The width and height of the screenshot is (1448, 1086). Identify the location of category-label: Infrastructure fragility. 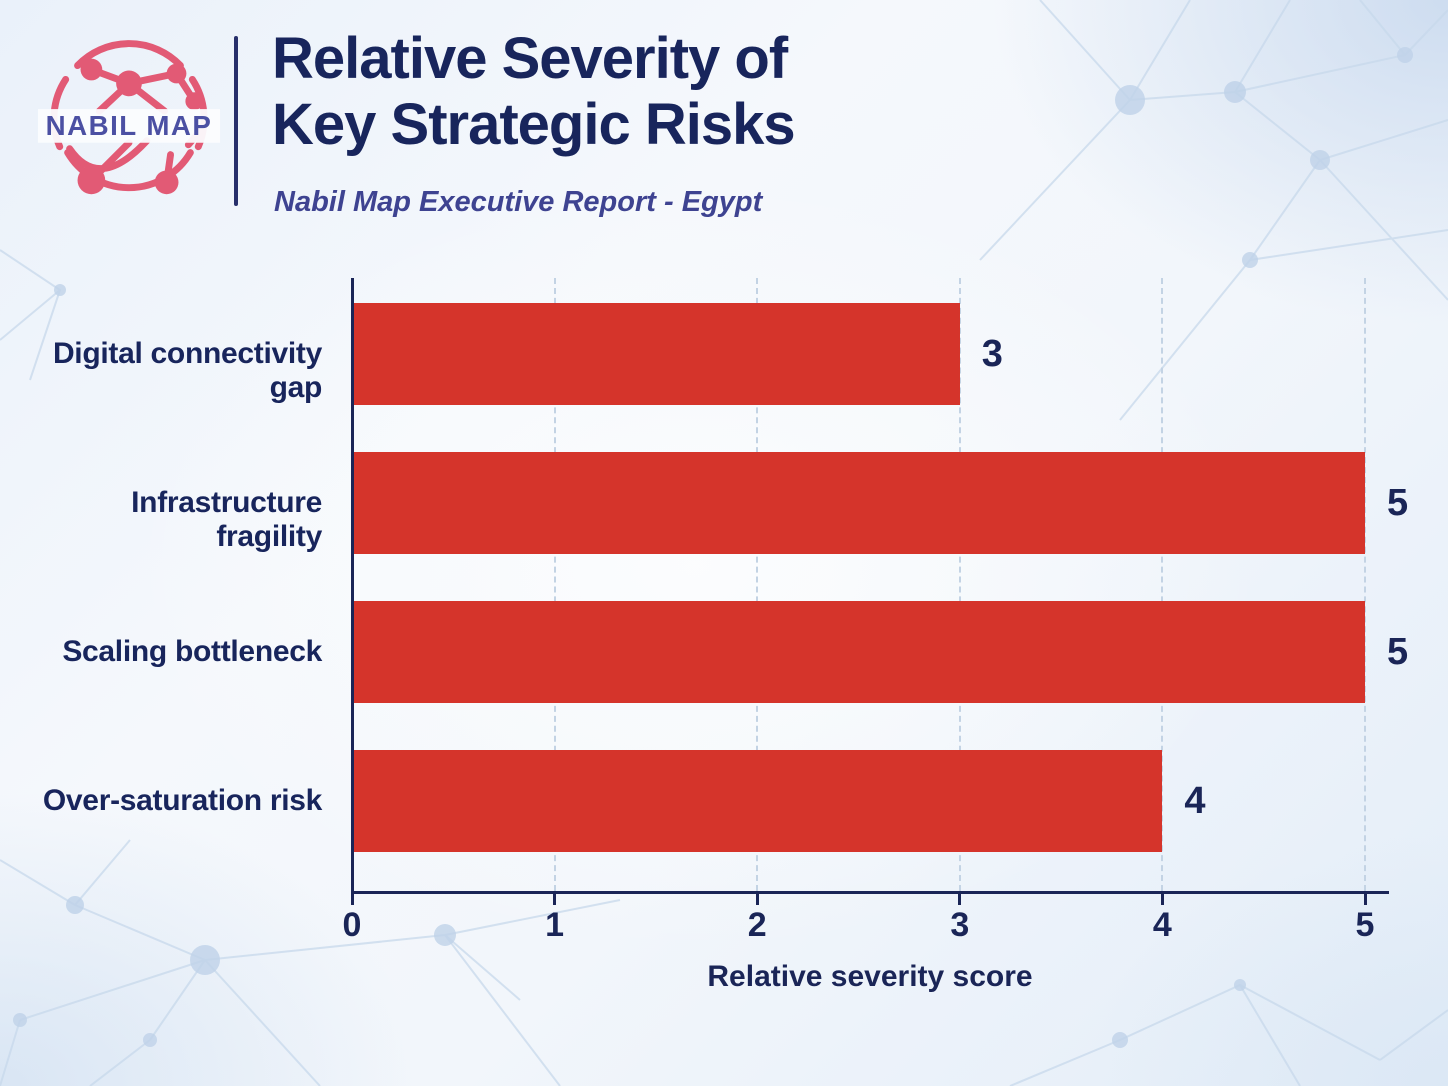
(226, 519).